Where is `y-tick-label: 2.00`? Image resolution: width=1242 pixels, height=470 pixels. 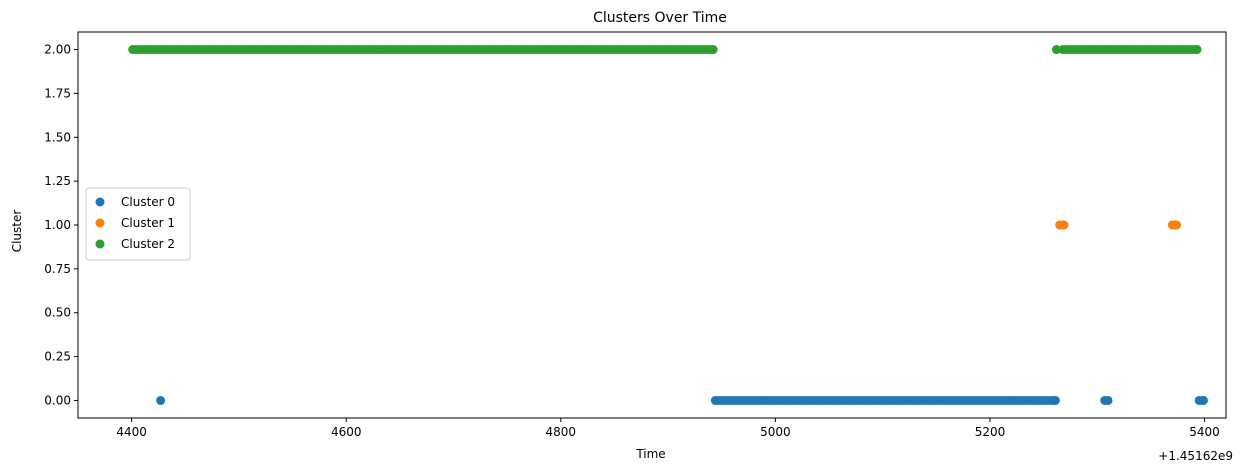 y-tick-label: 2.00 is located at coordinates (57, 50).